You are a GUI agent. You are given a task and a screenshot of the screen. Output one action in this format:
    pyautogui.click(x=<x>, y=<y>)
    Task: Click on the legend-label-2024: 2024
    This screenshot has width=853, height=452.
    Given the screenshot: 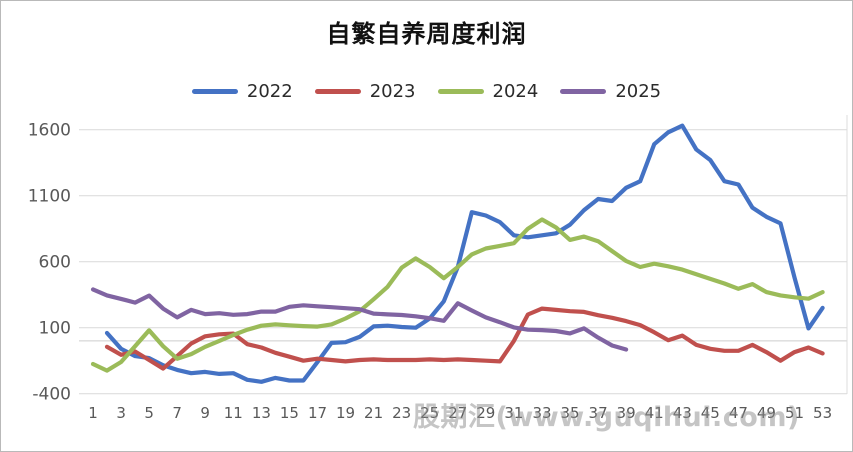 What is the action you would take?
    pyautogui.click(x=515, y=91)
    